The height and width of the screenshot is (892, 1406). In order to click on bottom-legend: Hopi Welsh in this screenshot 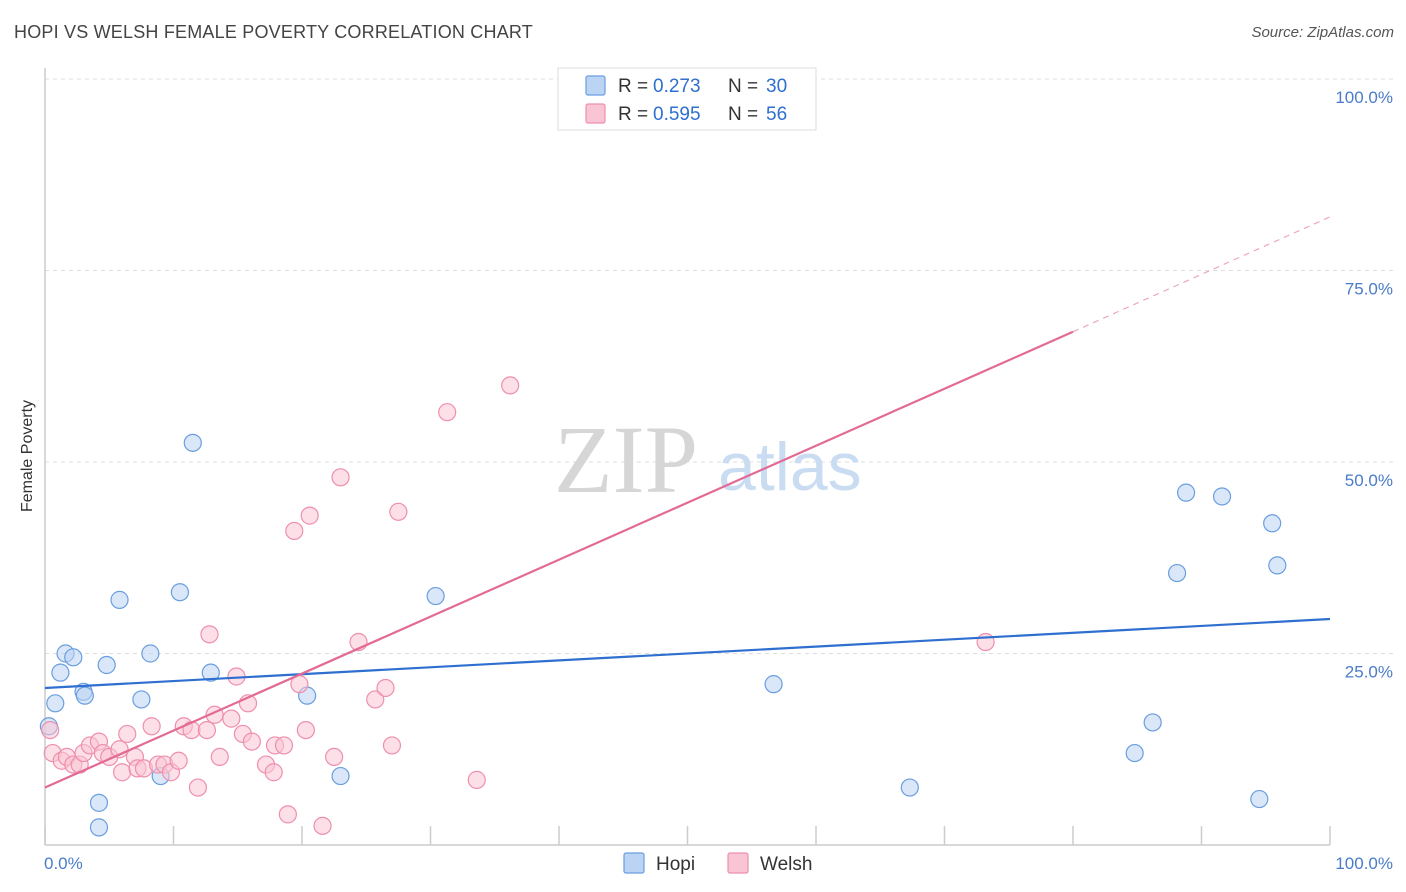, I will do `click(717, 863)`.